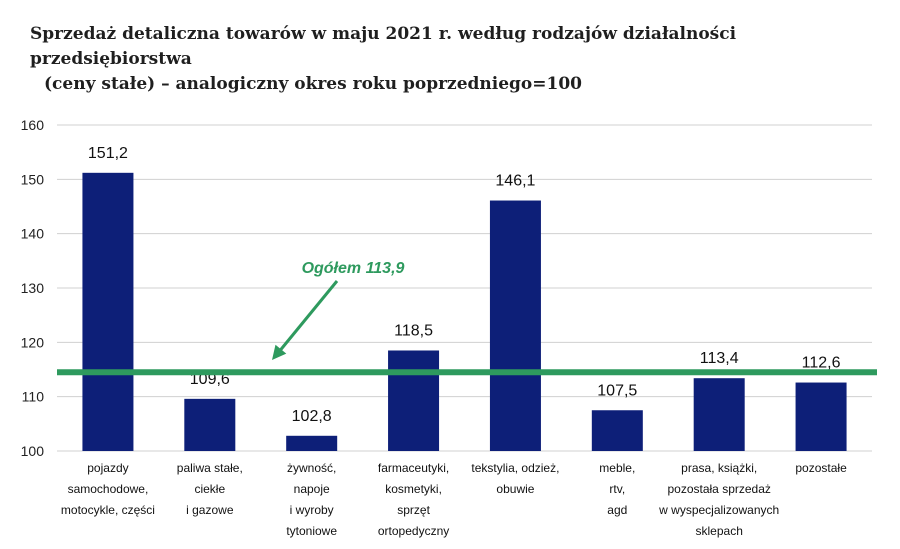 Image resolution: width=900 pixels, height=549 pixels. I want to click on x-label-7-line-1: prasa, książki,, so click(719, 468).